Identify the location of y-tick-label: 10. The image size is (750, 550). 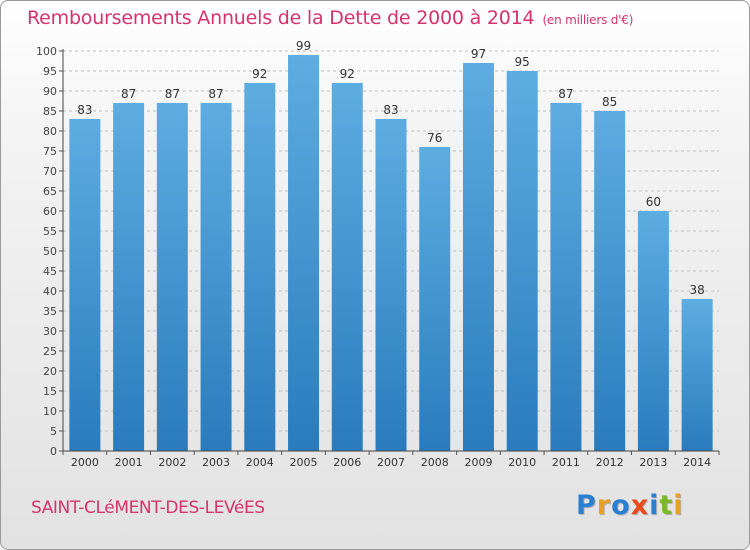
(50, 411).